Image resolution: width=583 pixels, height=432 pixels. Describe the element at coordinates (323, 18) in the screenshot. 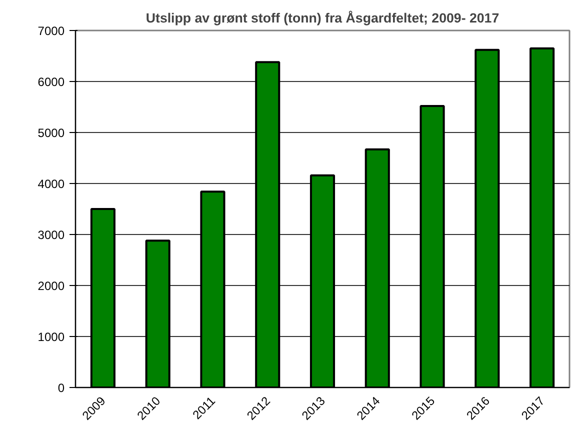

I see `chart-title: Utslipp av grønt stoff (tonn) fra Åsgardfeltet; 2009- 2017` at that location.